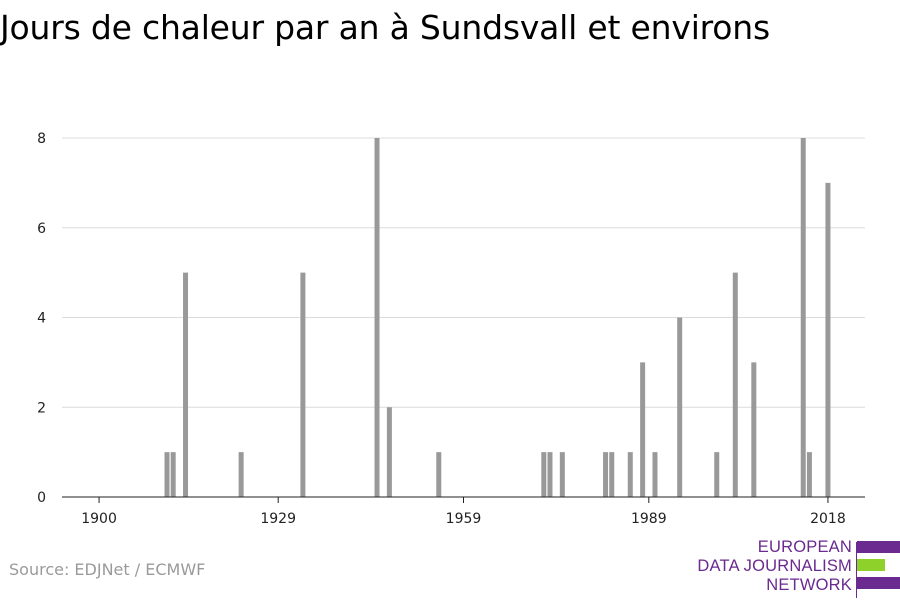 This screenshot has width=900, height=600. Describe the element at coordinates (804, 547) in the screenshot. I see `logo-text-line-1: EUROPEAN` at that location.